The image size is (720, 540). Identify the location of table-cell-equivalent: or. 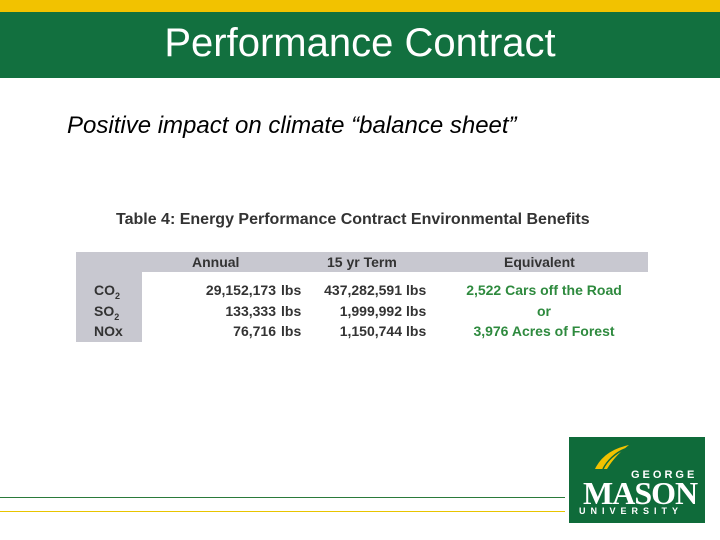
(544, 311).